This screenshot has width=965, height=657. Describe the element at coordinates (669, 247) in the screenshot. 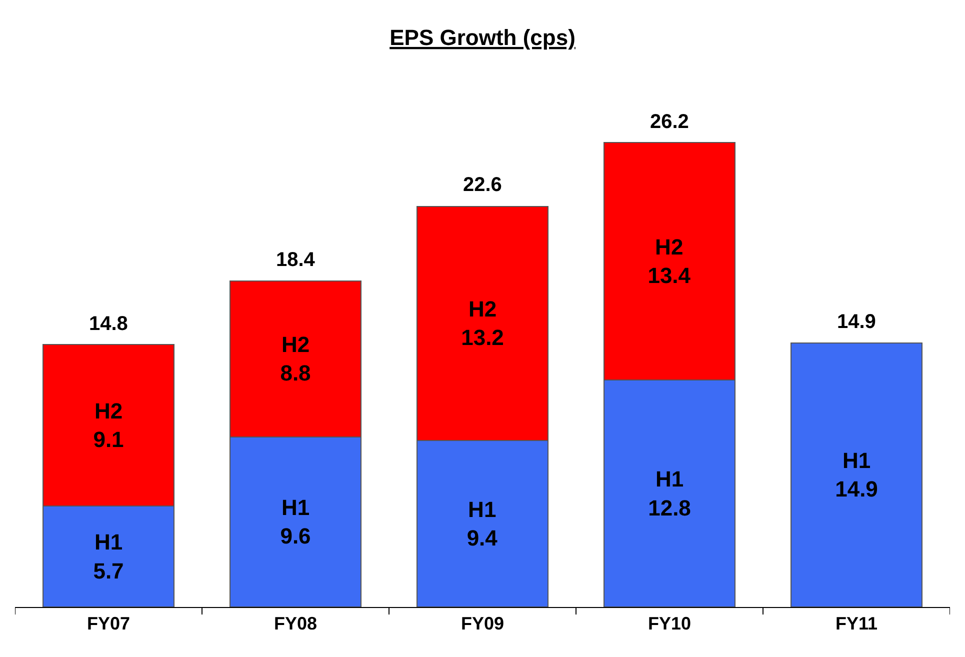

I see `series-label: H2` at that location.